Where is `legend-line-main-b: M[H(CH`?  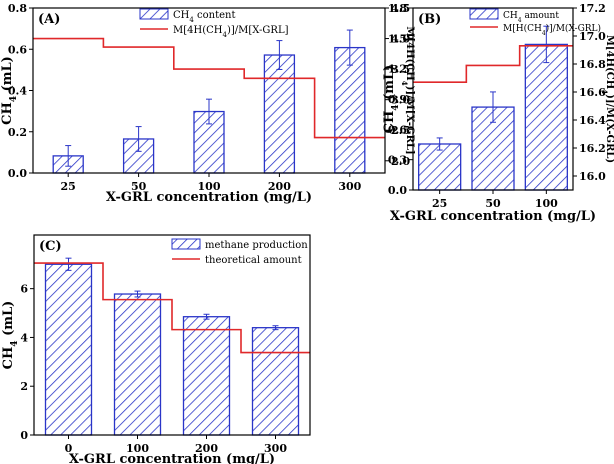
legend-line-main-b: M[H(CH is located at coordinates (522, 28).